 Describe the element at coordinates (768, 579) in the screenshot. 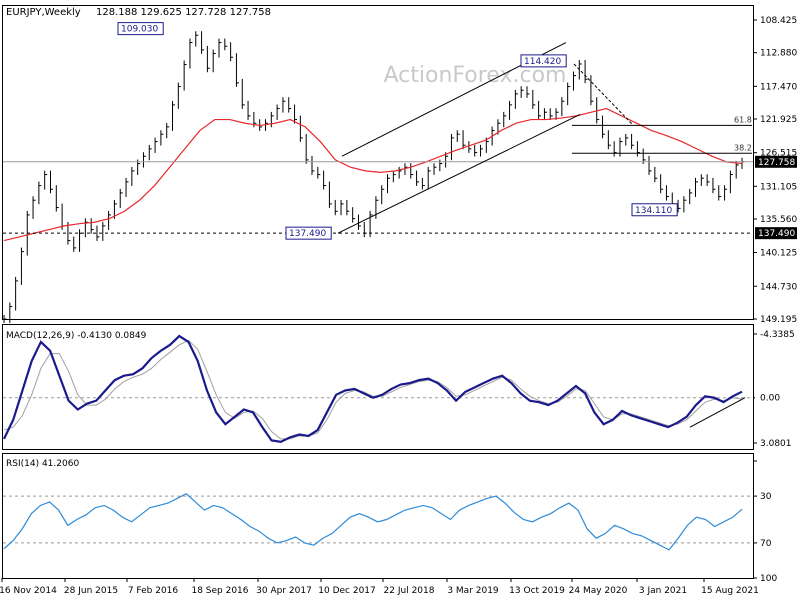

I see `rsi-y-tick-label: 100` at that location.